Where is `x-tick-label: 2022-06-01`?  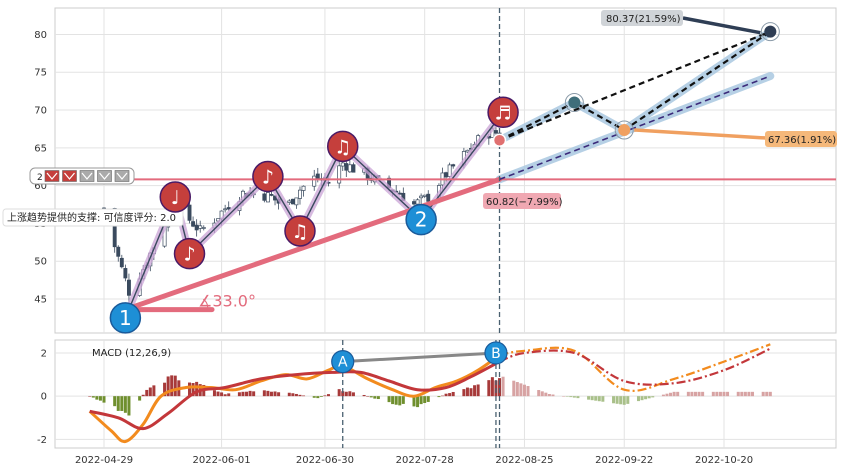 x-tick-label: 2022-06-01 is located at coordinates (222, 460).